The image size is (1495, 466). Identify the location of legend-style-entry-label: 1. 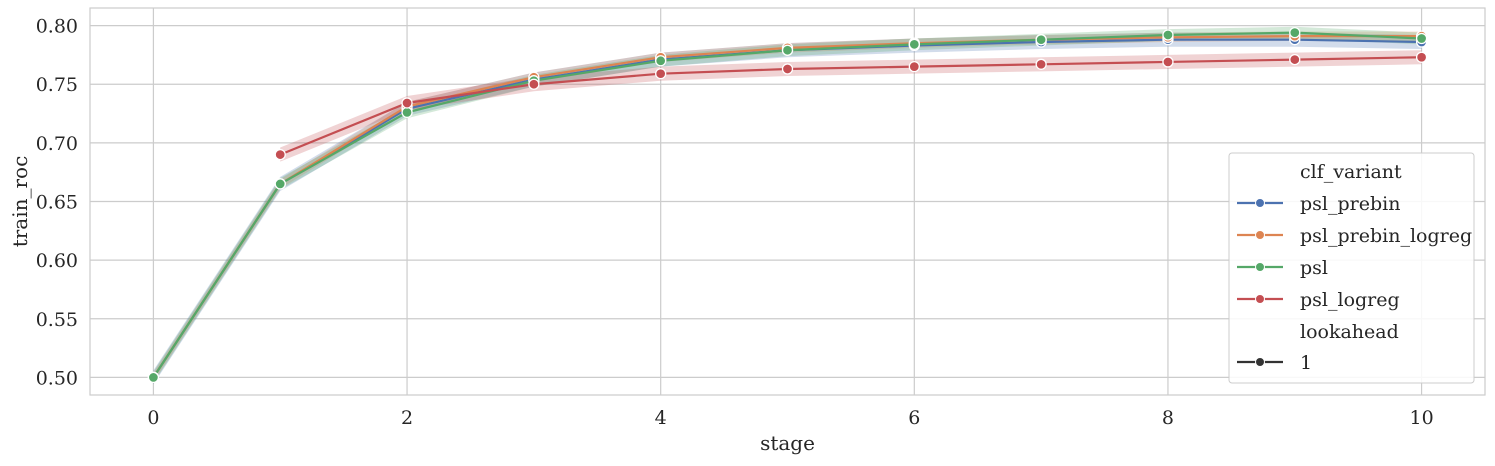
(1306, 363).